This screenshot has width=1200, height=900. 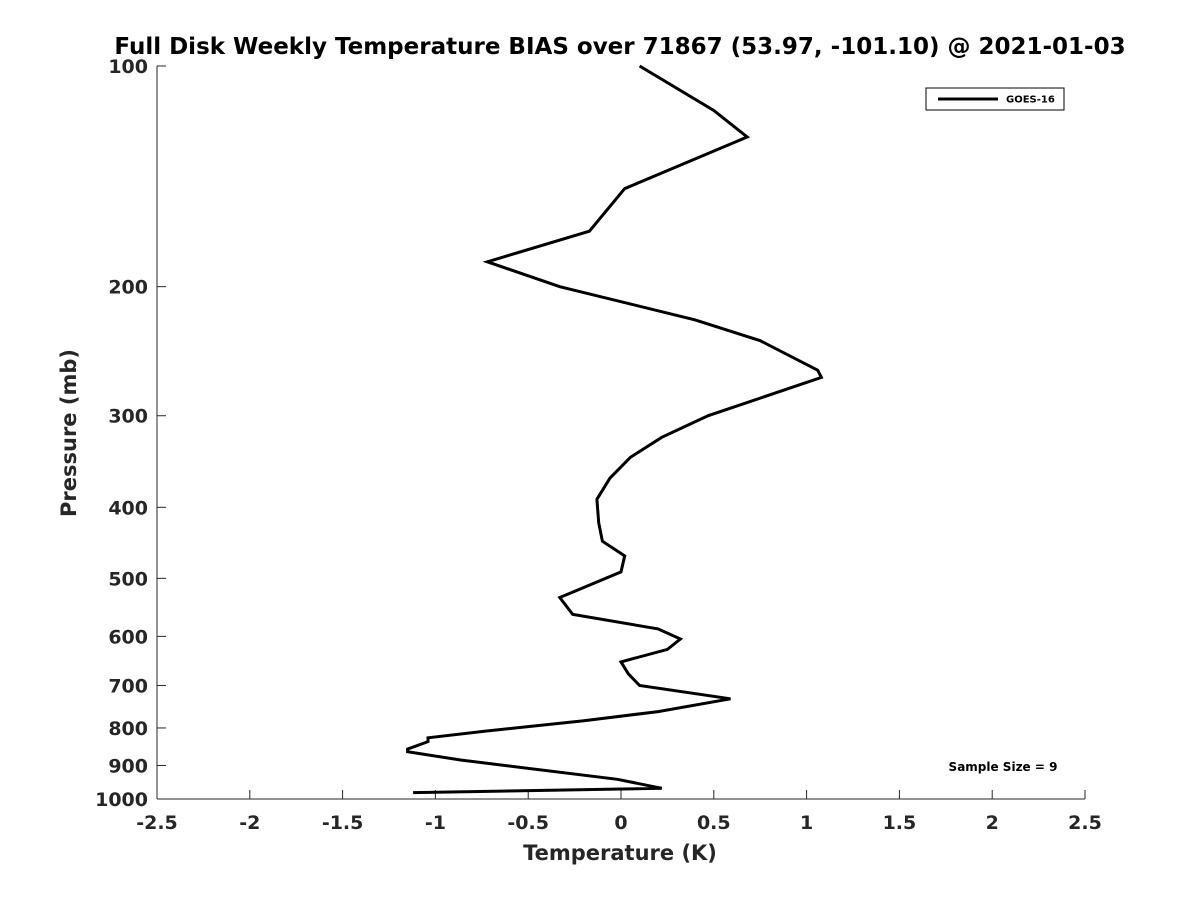 What do you see at coordinates (1085, 823) in the screenshot?
I see `x-tick-label: 2.5` at bounding box center [1085, 823].